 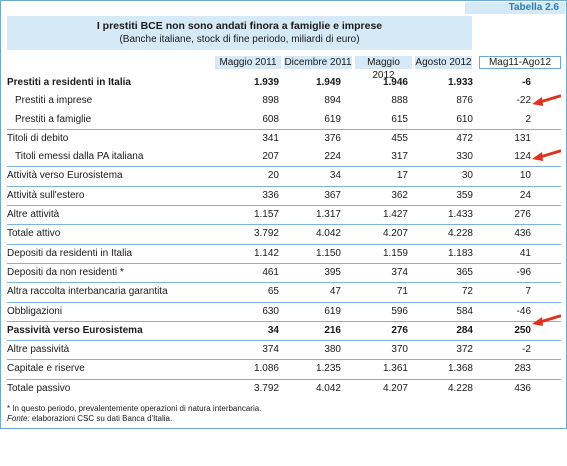 What do you see at coordinates (266, 253) in the screenshot?
I see `table-cell: 1.142` at bounding box center [266, 253].